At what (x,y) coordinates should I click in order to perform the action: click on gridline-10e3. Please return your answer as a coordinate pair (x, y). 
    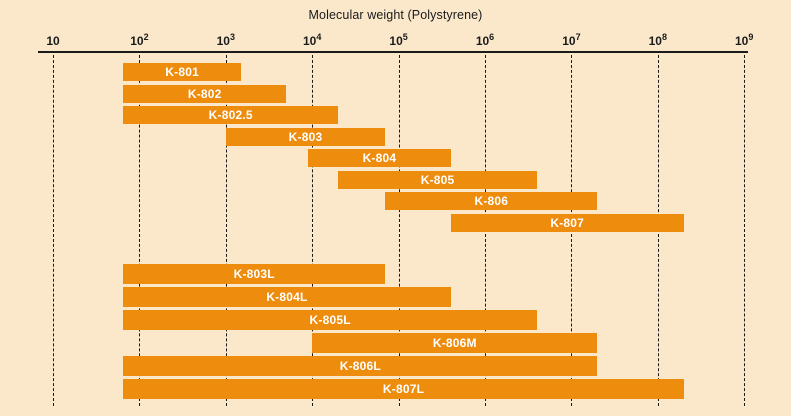
    Looking at the image, I should click on (226, 230).